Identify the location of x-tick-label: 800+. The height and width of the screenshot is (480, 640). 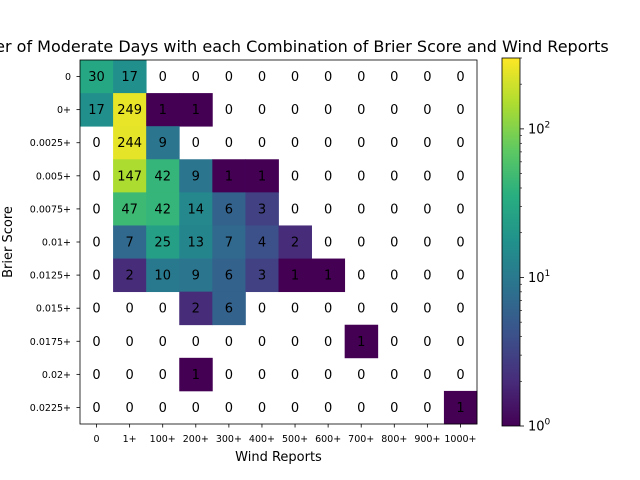
(394, 439).